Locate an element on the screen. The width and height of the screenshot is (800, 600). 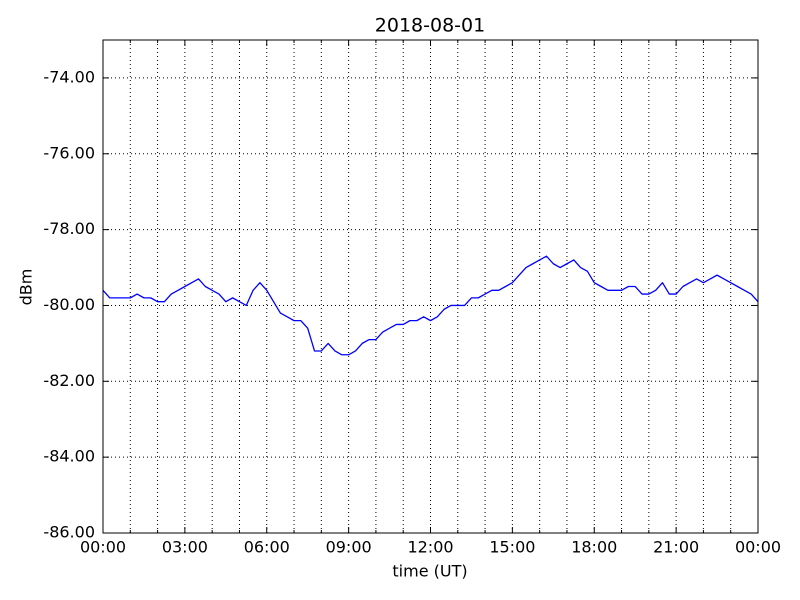
x-tick-label: 21:00 is located at coordinates (676, 547).